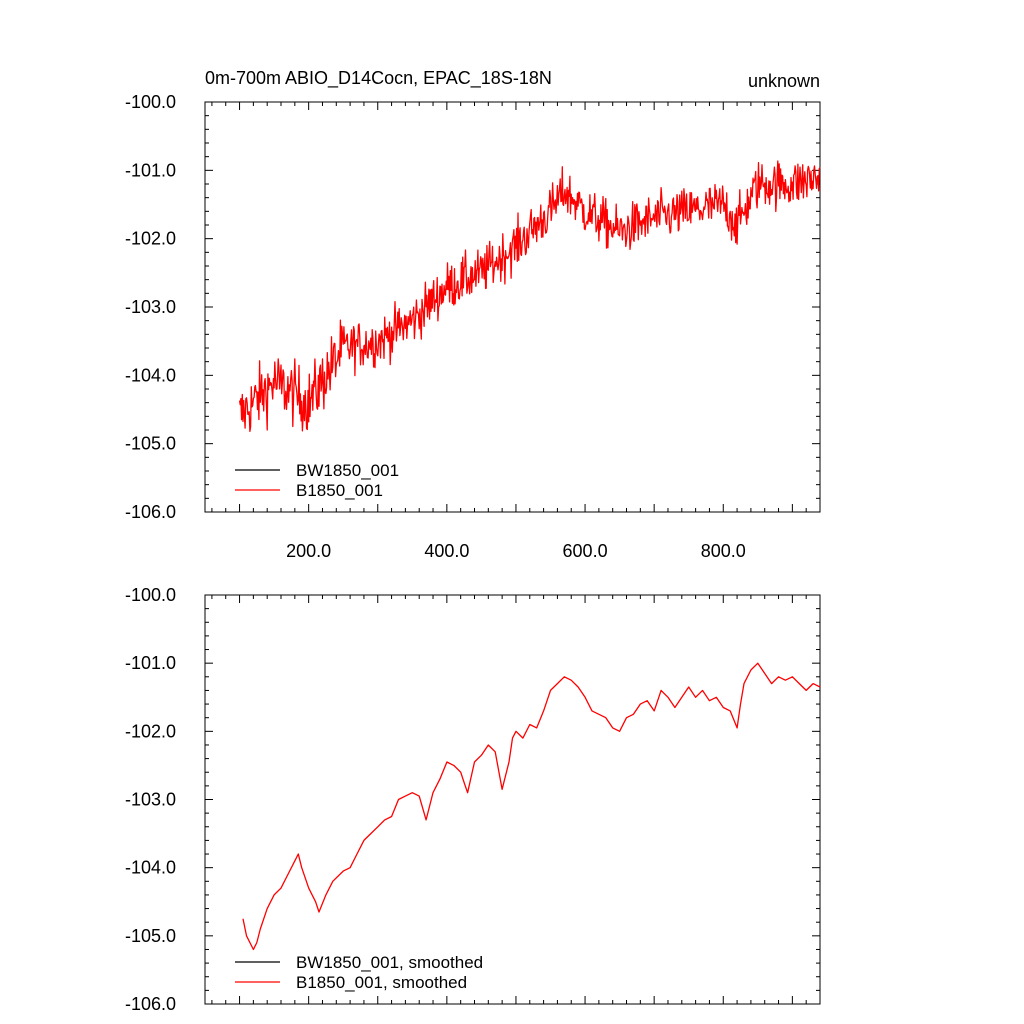 This screenshot has width=1024, height=1024. I want to click on x-tick-label: 200.0, so click(308, 551).